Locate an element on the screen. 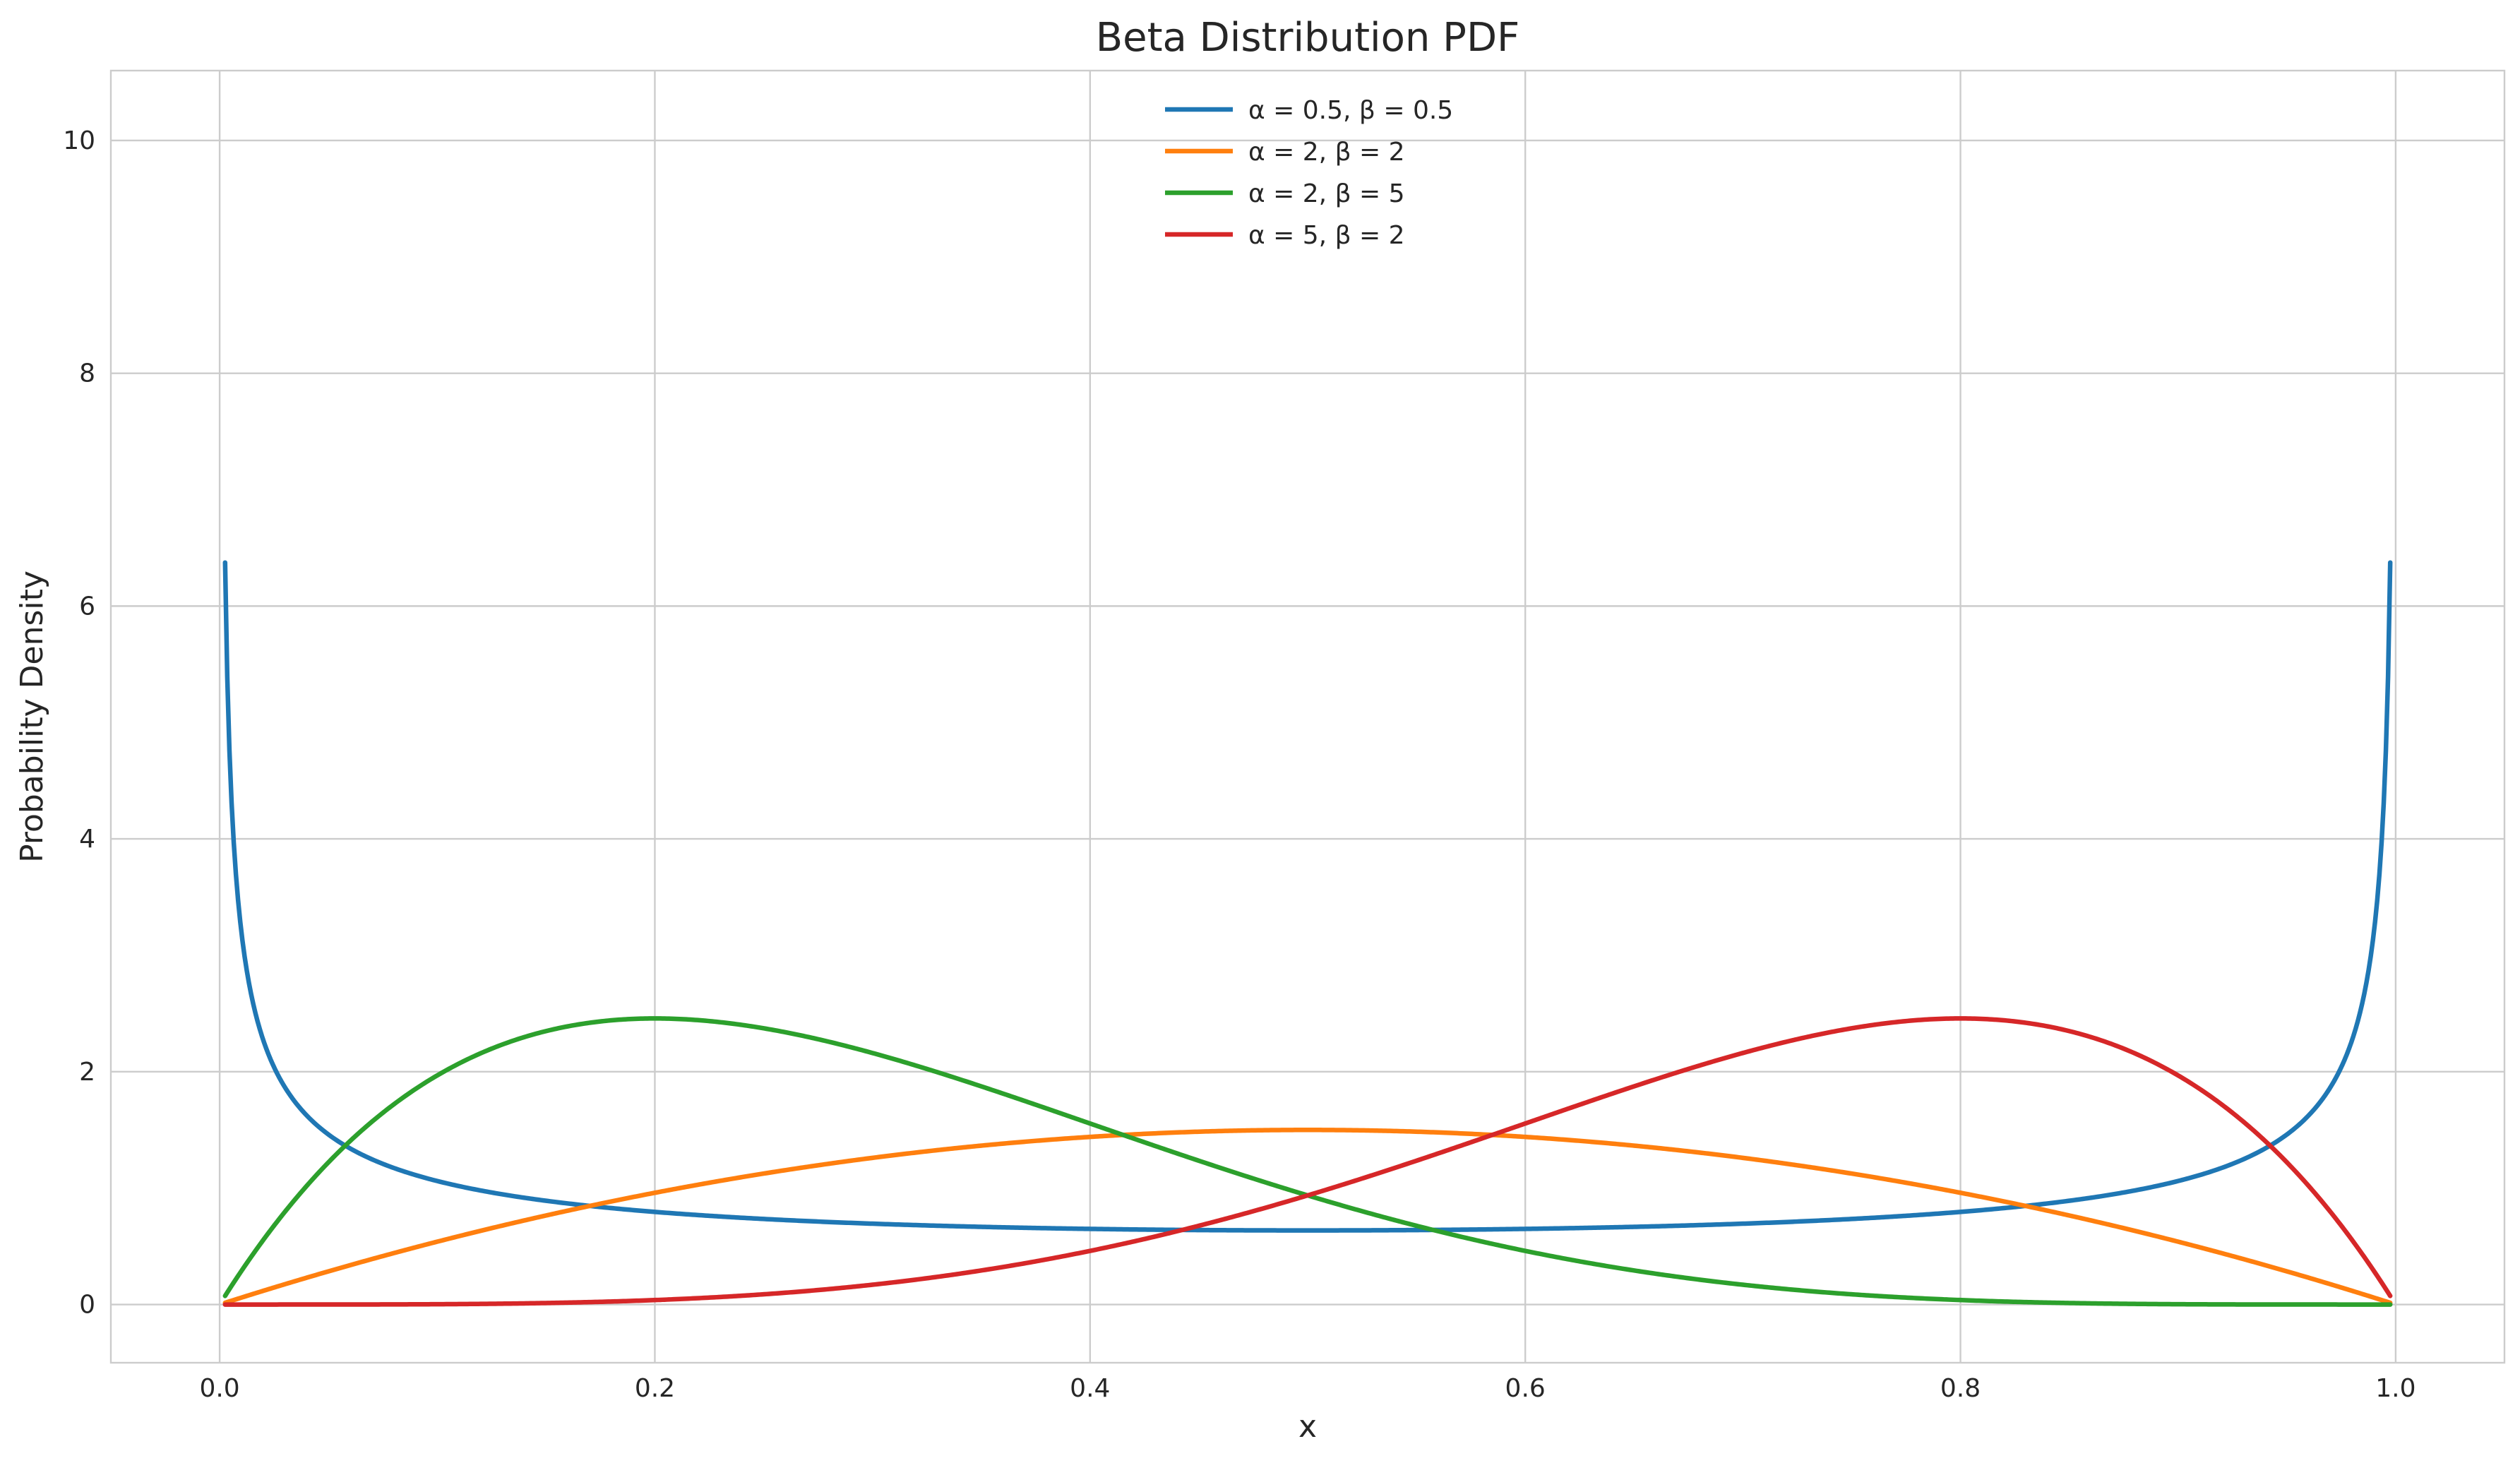 This screenshot has height=1463, width=2520. y-tick-label: 2 is located at coordinates (87, 1072).